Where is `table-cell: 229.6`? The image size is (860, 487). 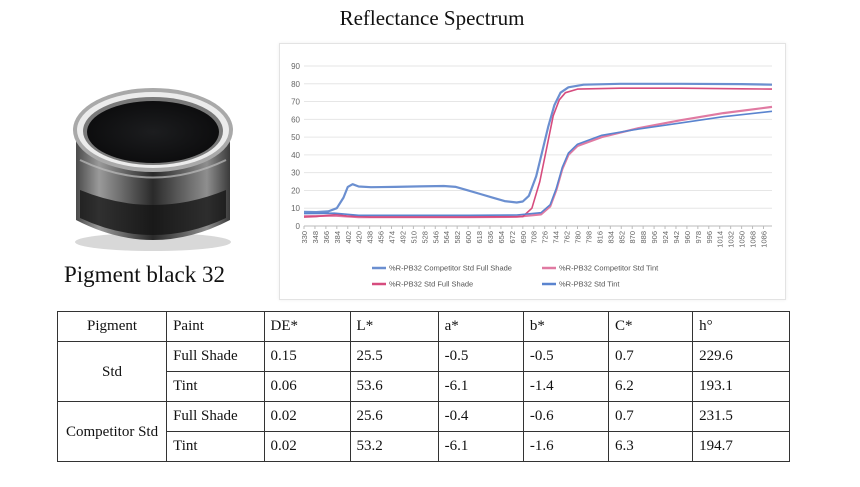
table-cell: 229.6 is located at coordinates (741, 356).